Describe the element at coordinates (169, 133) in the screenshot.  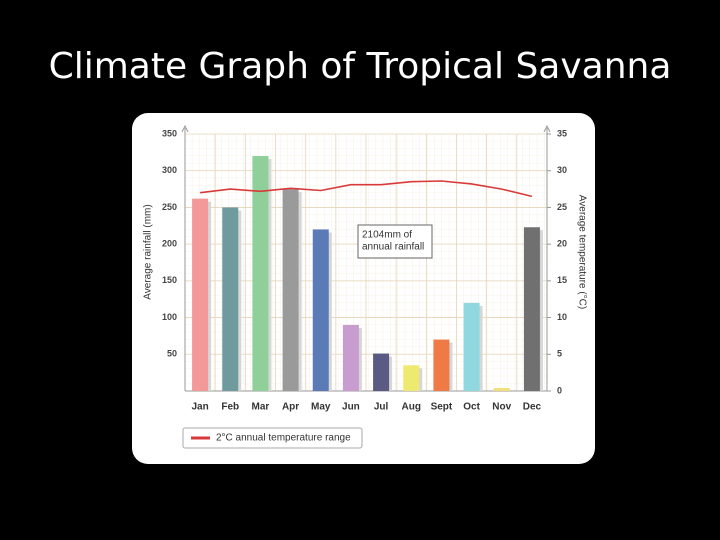
I see `y-tick-label: 350` at that location.